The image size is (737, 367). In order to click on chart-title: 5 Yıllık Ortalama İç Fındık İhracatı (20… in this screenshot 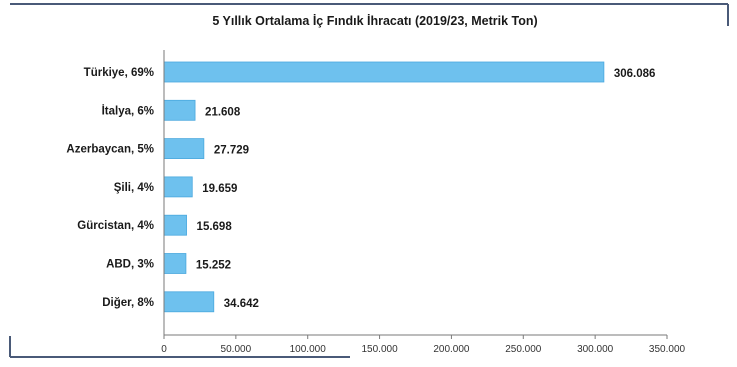, I will do `click(374, 20)`.